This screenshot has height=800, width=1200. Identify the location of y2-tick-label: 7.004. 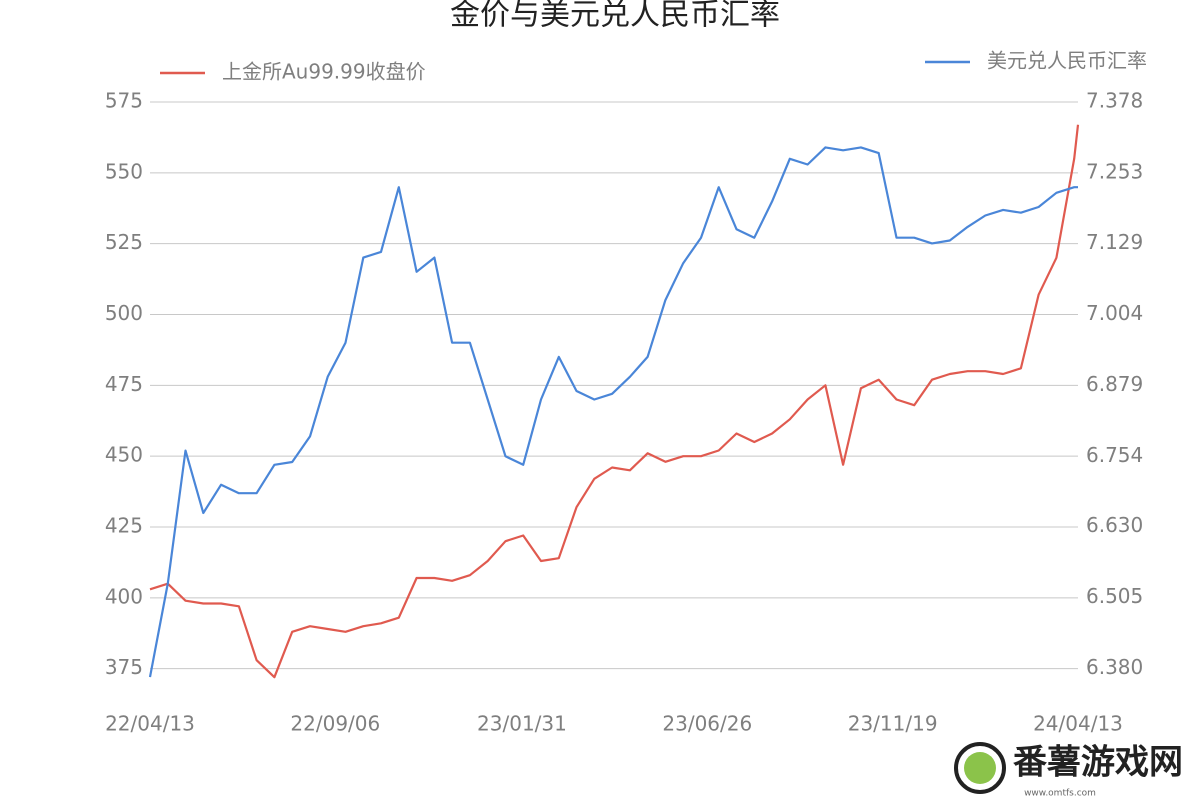
(1114, 313).